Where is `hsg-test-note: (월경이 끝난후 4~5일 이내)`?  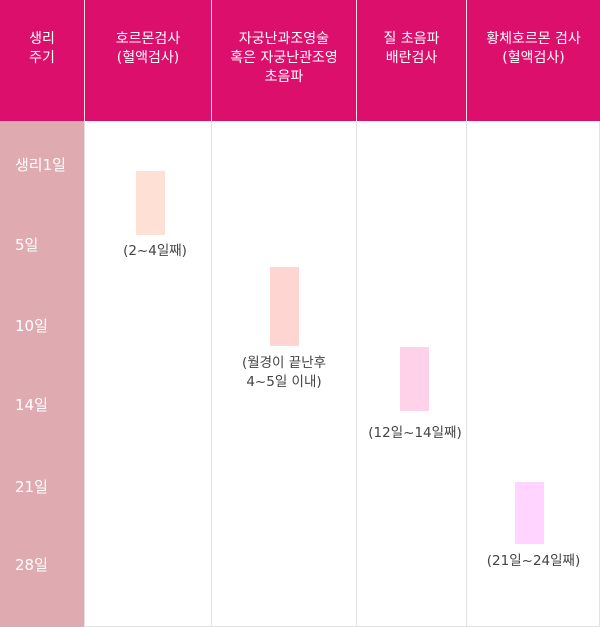
hsg-test-note: (월경이 끝난후 4~5일 이내) is located at coordinates (284, 372).